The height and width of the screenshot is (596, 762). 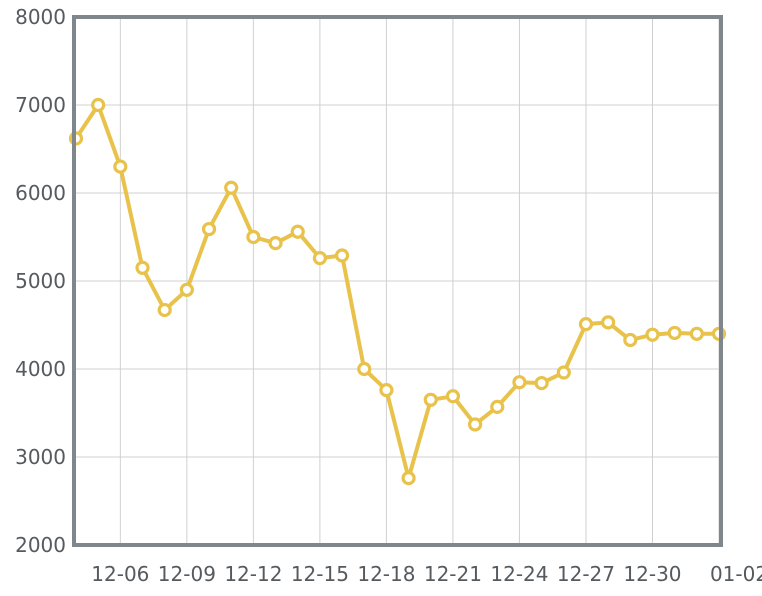 What do you see at coordinates (120, 574) in the screenshot?
I see `x-tick-label: 12-06` at bounding box center [120, 574].